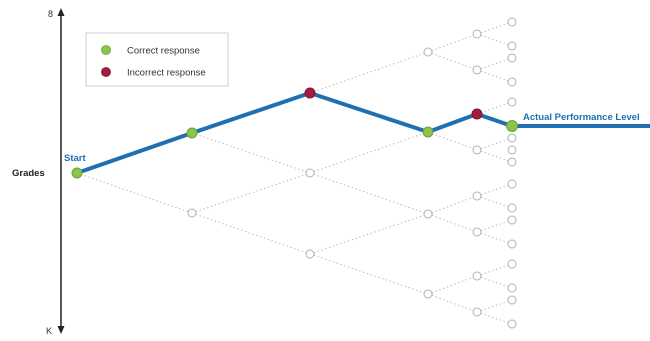 Image resolution: width=650 pixels, height=341 pixels. I want to click on end-label: Actual Performance Level, so click(581, 117).